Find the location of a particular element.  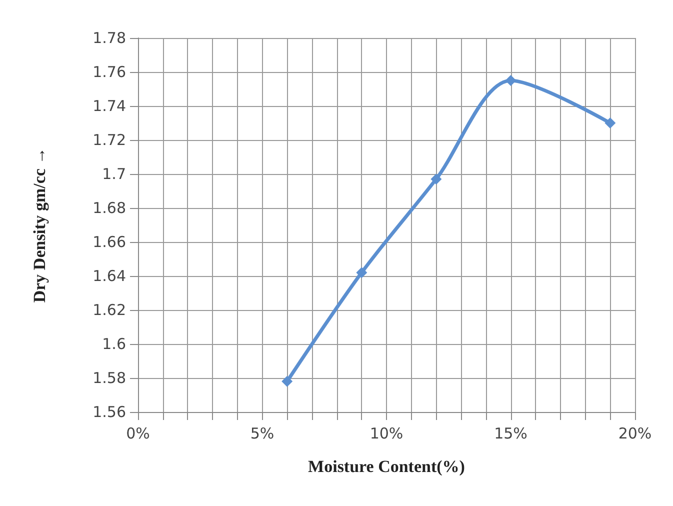

x-tick-label: 0% is located at coordinates (138, 433).